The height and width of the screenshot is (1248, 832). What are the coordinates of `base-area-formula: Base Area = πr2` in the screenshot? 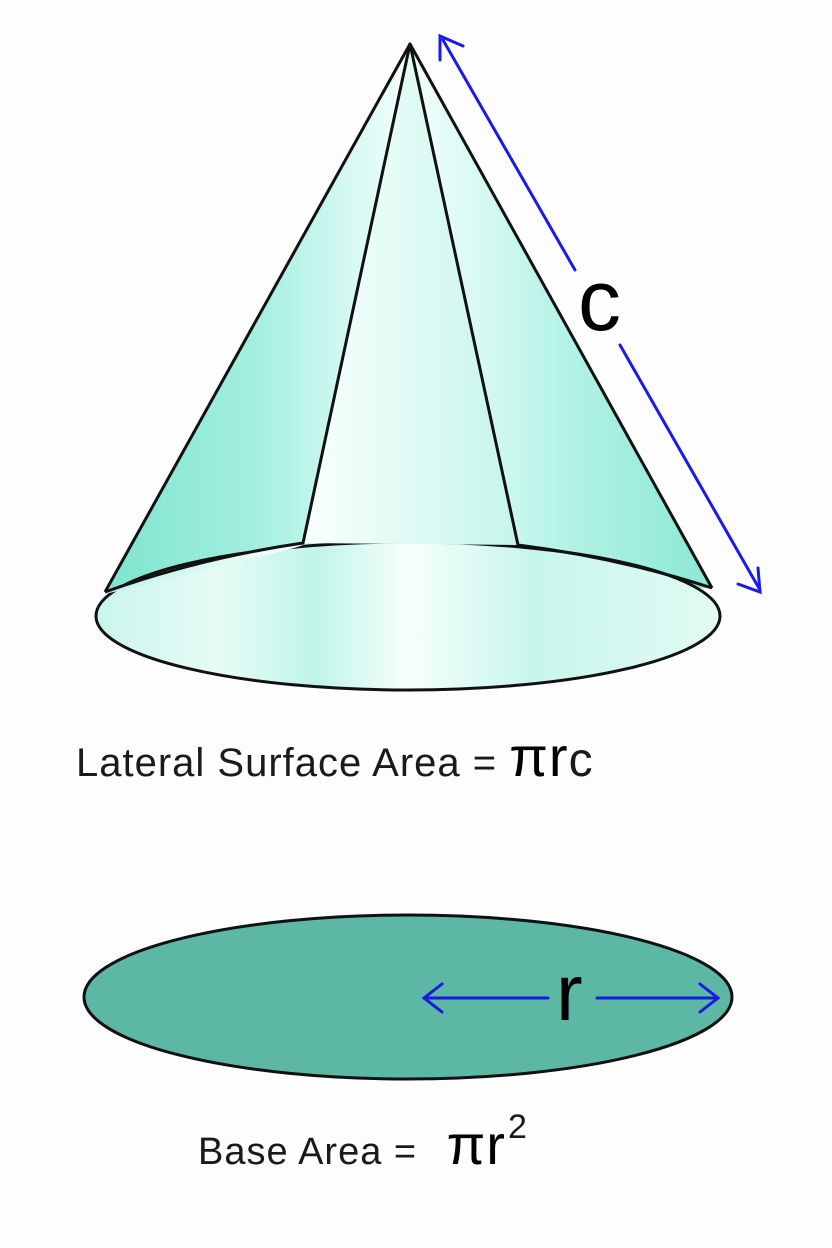 It's located at (363, 1142).